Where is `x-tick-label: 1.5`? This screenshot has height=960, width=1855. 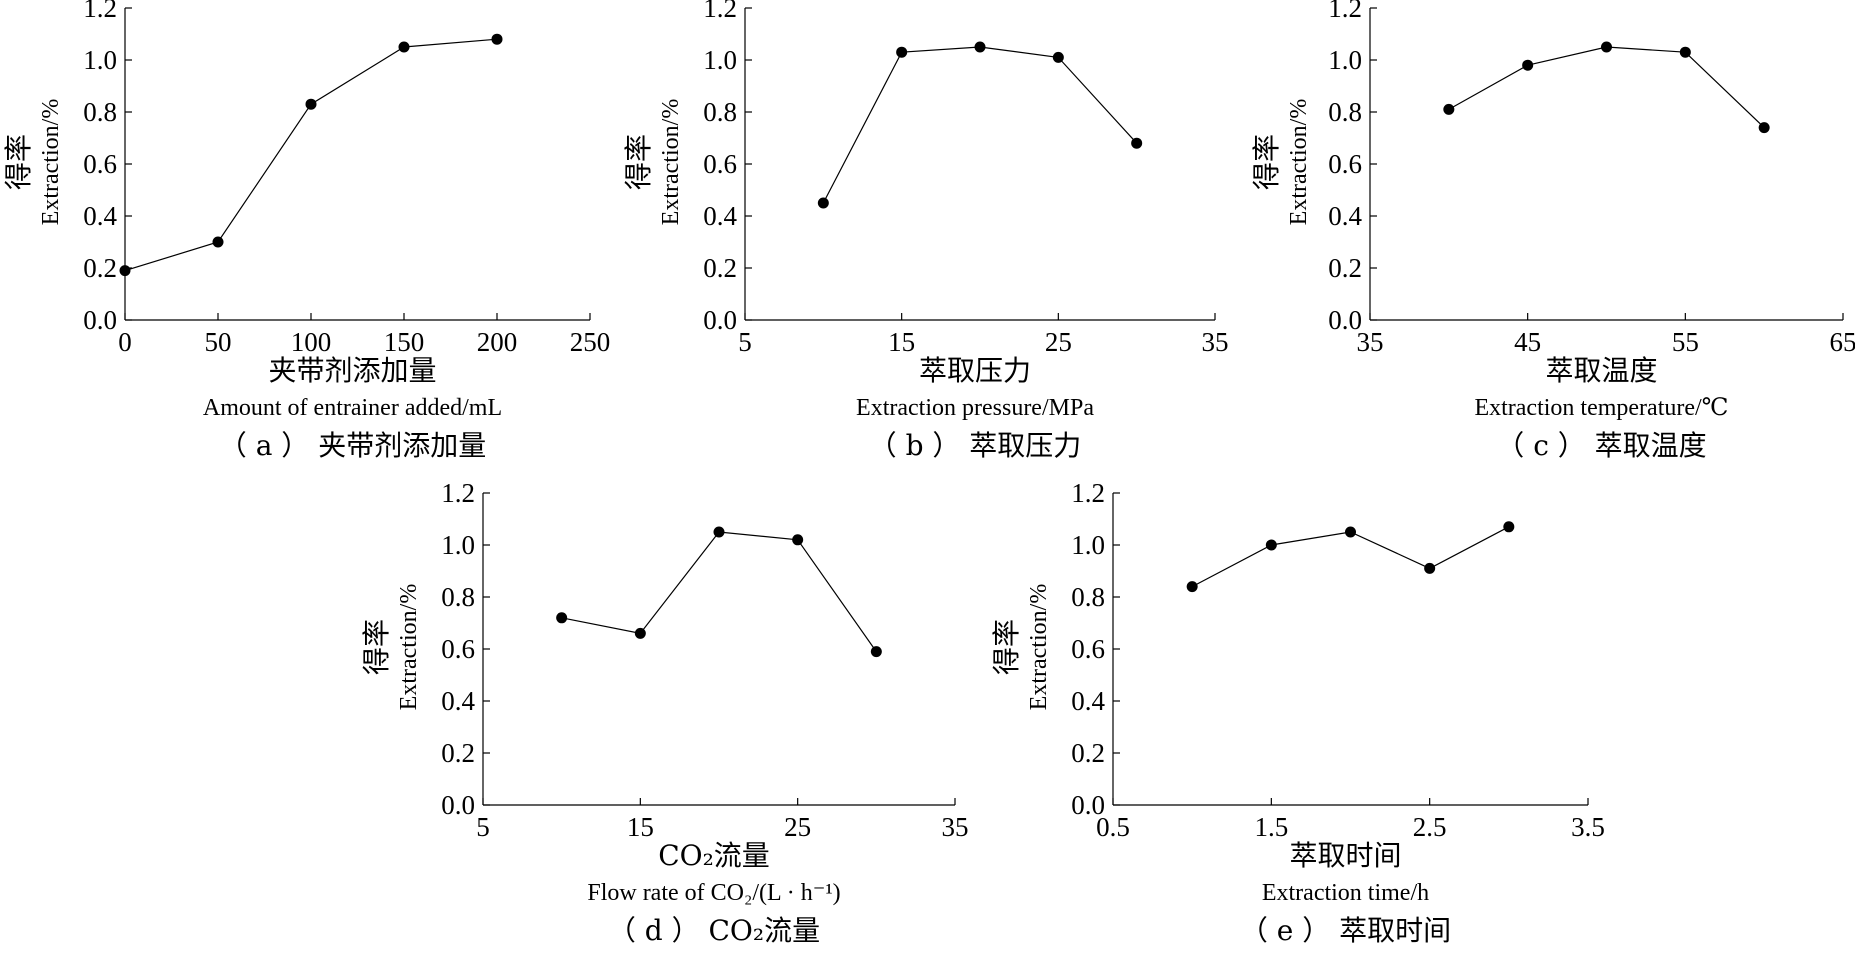 x-tick-label: 1.5 is located at coordinates (1271, 827).